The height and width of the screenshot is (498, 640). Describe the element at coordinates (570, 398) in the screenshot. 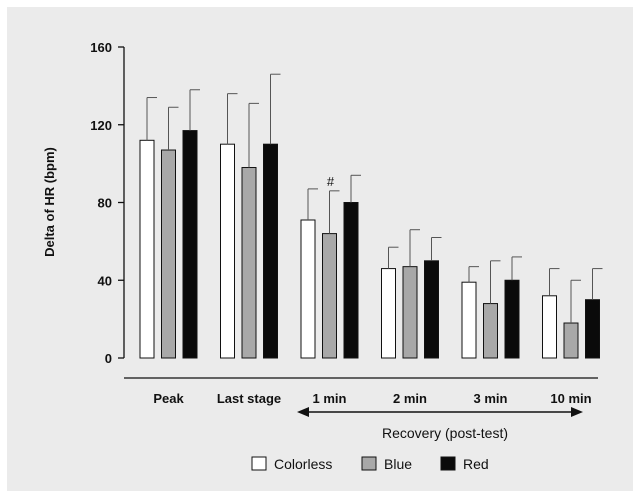

I see `x-category-label: 10 min` at that location.